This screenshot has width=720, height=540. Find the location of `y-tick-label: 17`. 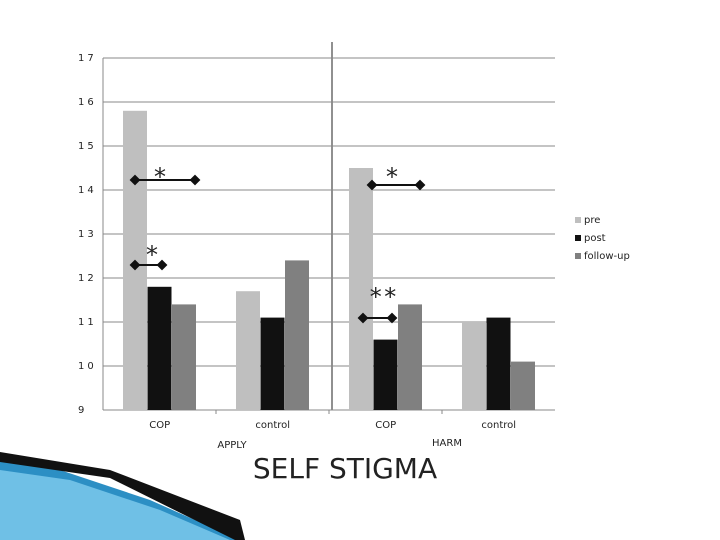

y-tick-label: 17 is located at coordinates (87, 58).